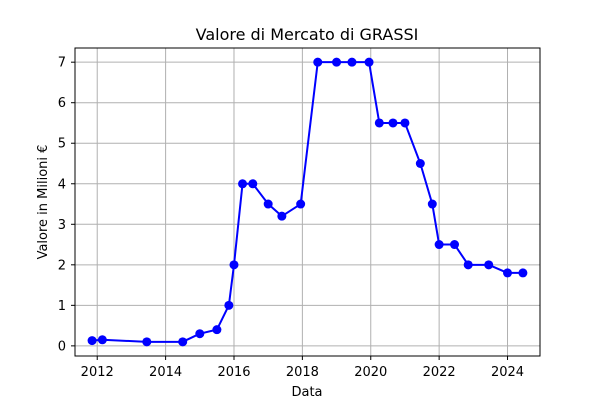  I want to click on x-tick-label: 2014, so click(165, 372).